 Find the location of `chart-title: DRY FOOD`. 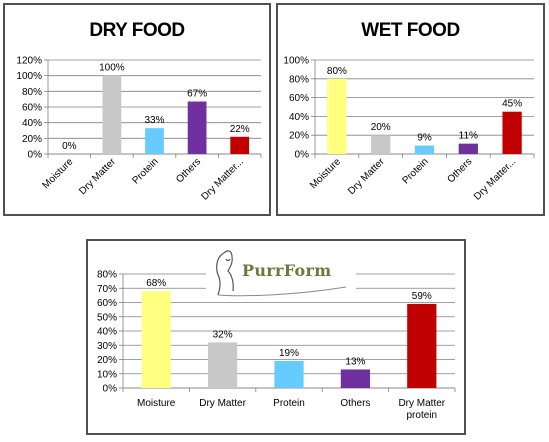

chart-title: DRY FOOD is located at coordinates (137, 30).